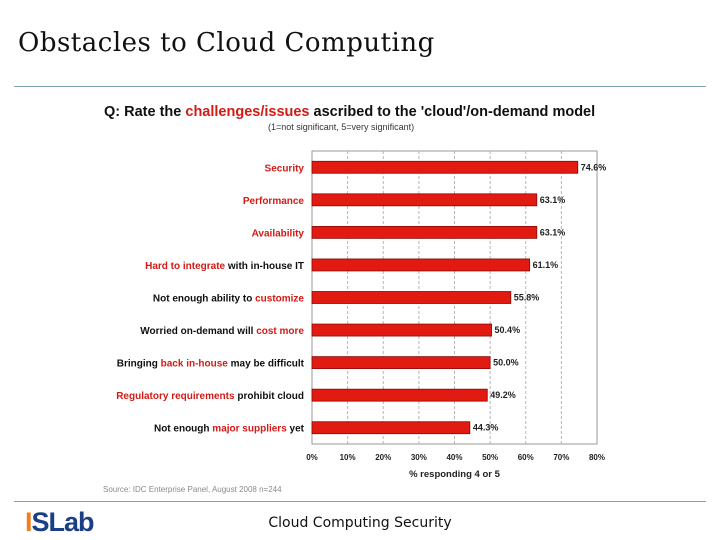 The height and width of the screenshot is (540, 720). What do you see at coordinates (229, 299) in the screenshot?
I see `category-label: Not enough ability to customize` at bounding box center [229, 299].